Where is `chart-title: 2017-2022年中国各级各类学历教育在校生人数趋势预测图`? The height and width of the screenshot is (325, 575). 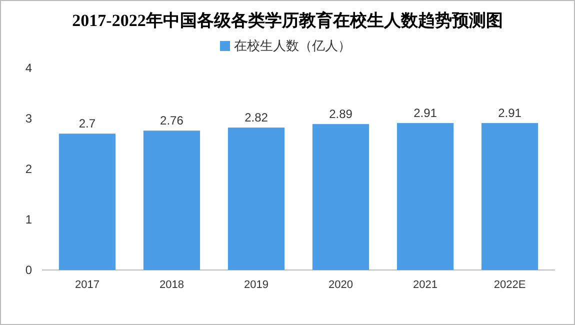
chart-title: 2017-2022年中国各级各类学历教育在校生人数趋势预测图 is located at coordinates (287, 20).